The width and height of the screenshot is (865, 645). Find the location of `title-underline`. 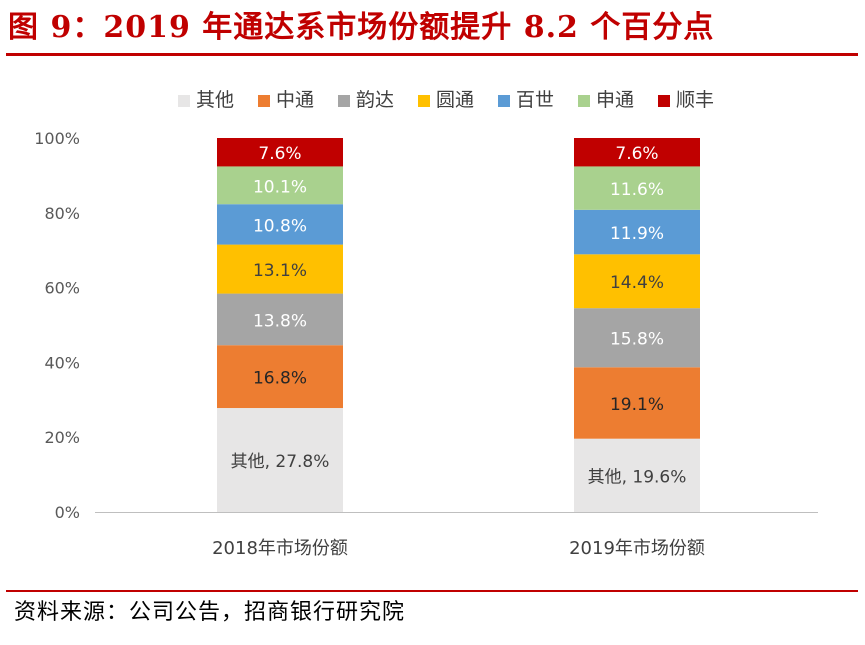

title-underline is located at coordinates (432, 54).